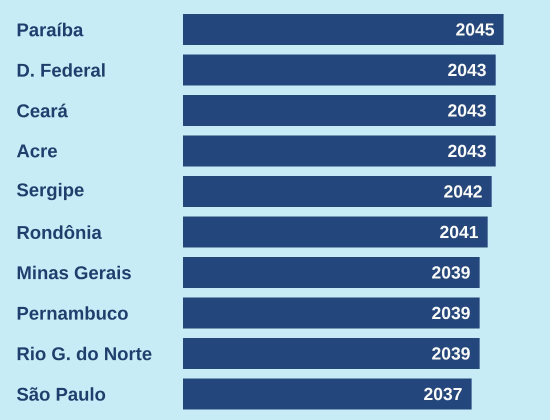 This screenshot has height=420, width=550. Describe the element at coordinates (61, 70) in the screenshot. I see `y-tick-label: D. Federal` at that location.